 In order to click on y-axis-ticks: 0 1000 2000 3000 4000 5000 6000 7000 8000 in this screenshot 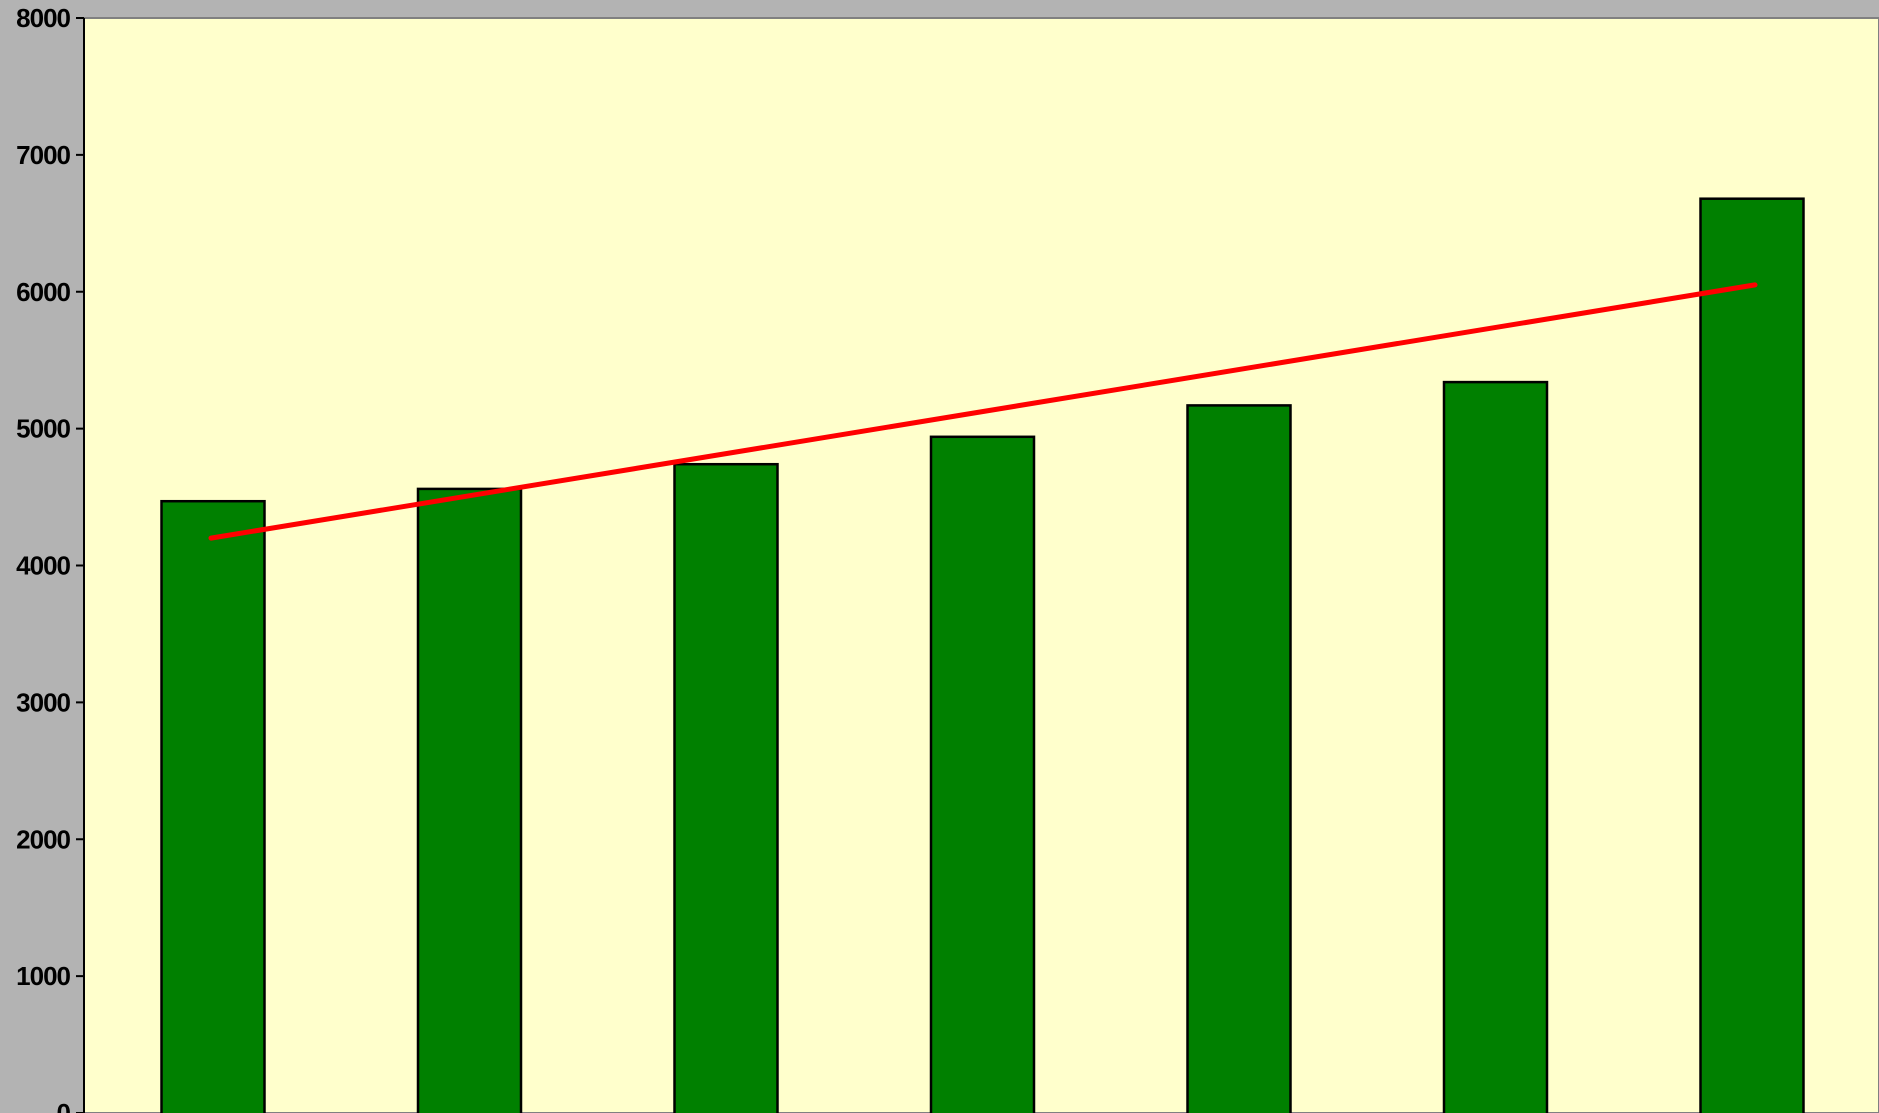, I will do `click(50, 558)`.